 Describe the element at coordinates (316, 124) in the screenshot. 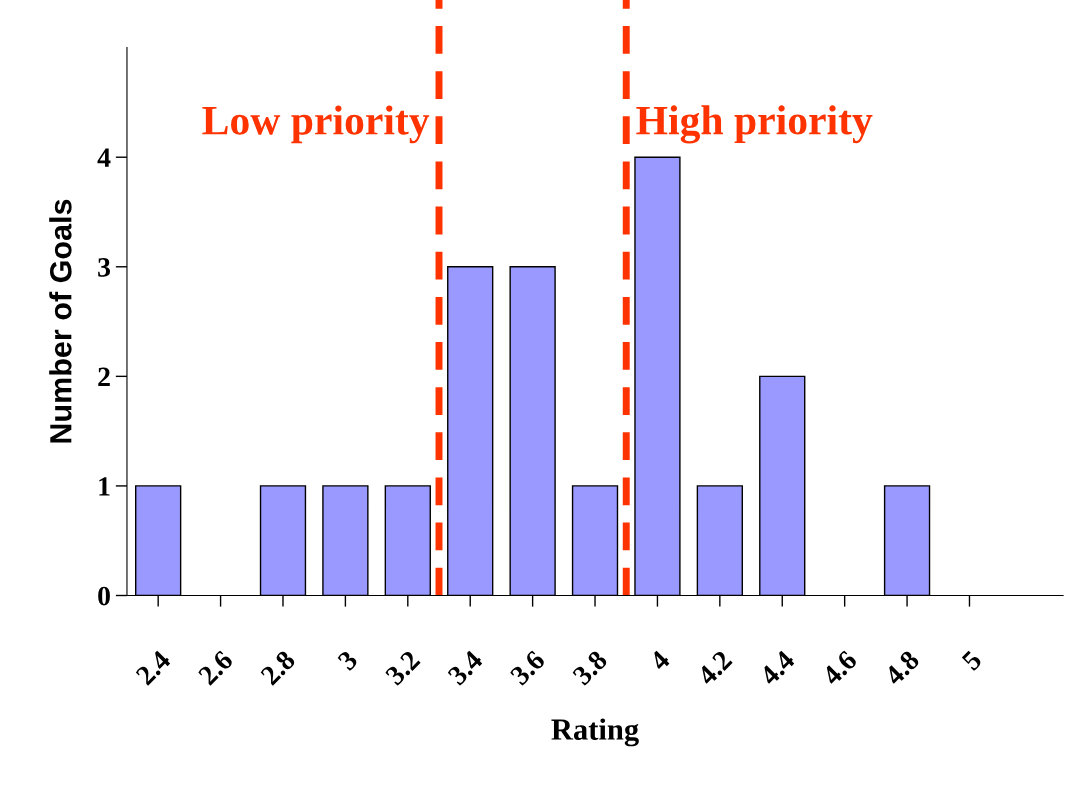

I see `ref-line-label: Low priority` at that location.